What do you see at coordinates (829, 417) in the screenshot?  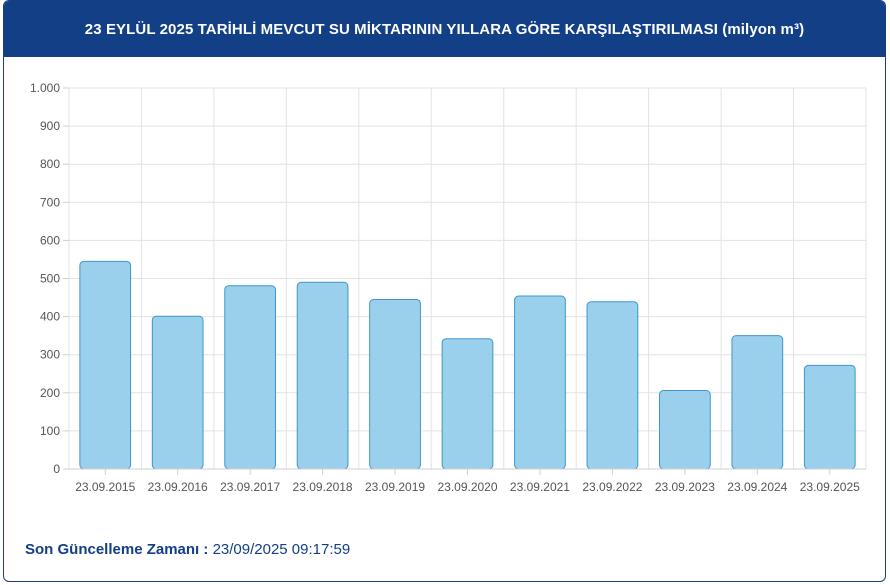 I see `bar-23.09.2025` at bounding box center [829, 417].